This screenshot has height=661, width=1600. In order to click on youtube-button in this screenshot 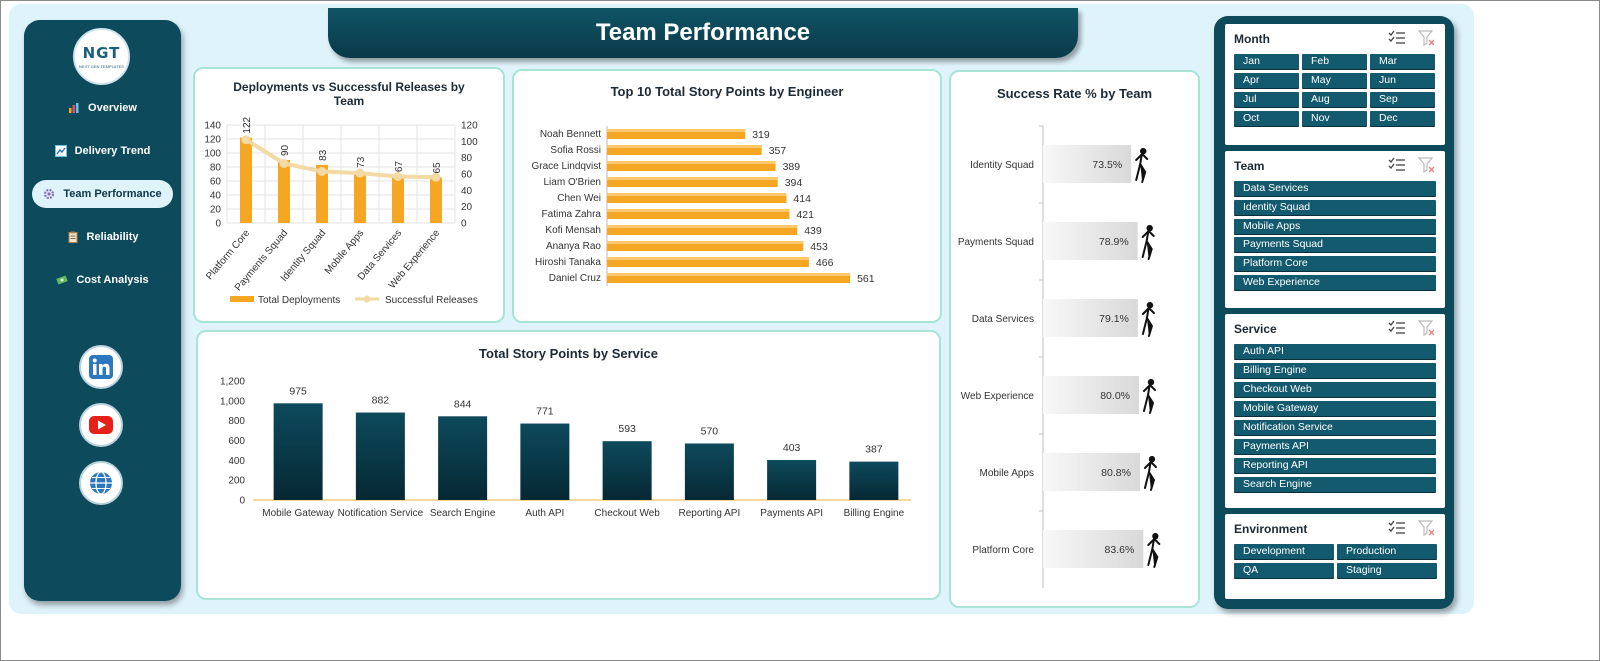, I will do `click(101, 425)`.